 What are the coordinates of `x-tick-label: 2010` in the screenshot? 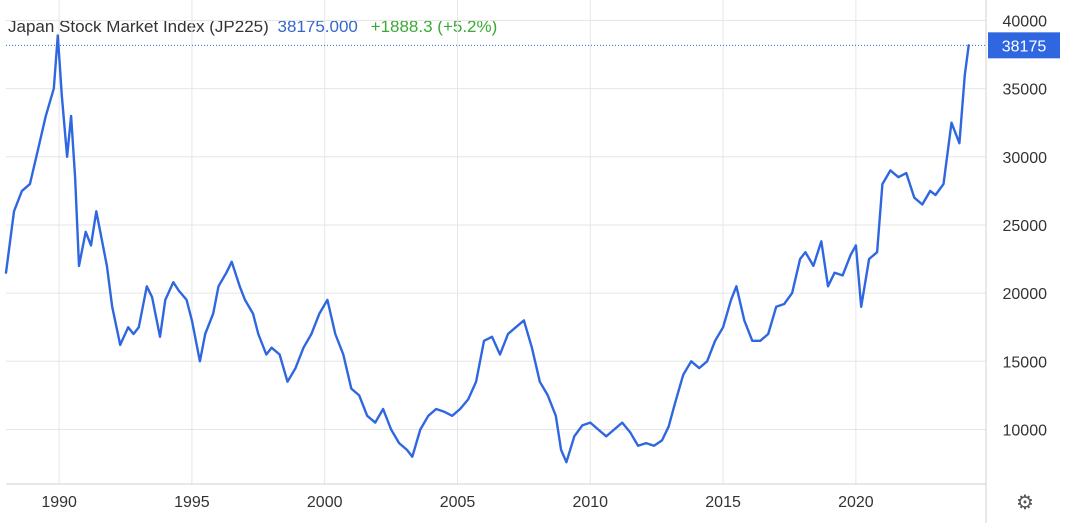 It's located at (590, 502).